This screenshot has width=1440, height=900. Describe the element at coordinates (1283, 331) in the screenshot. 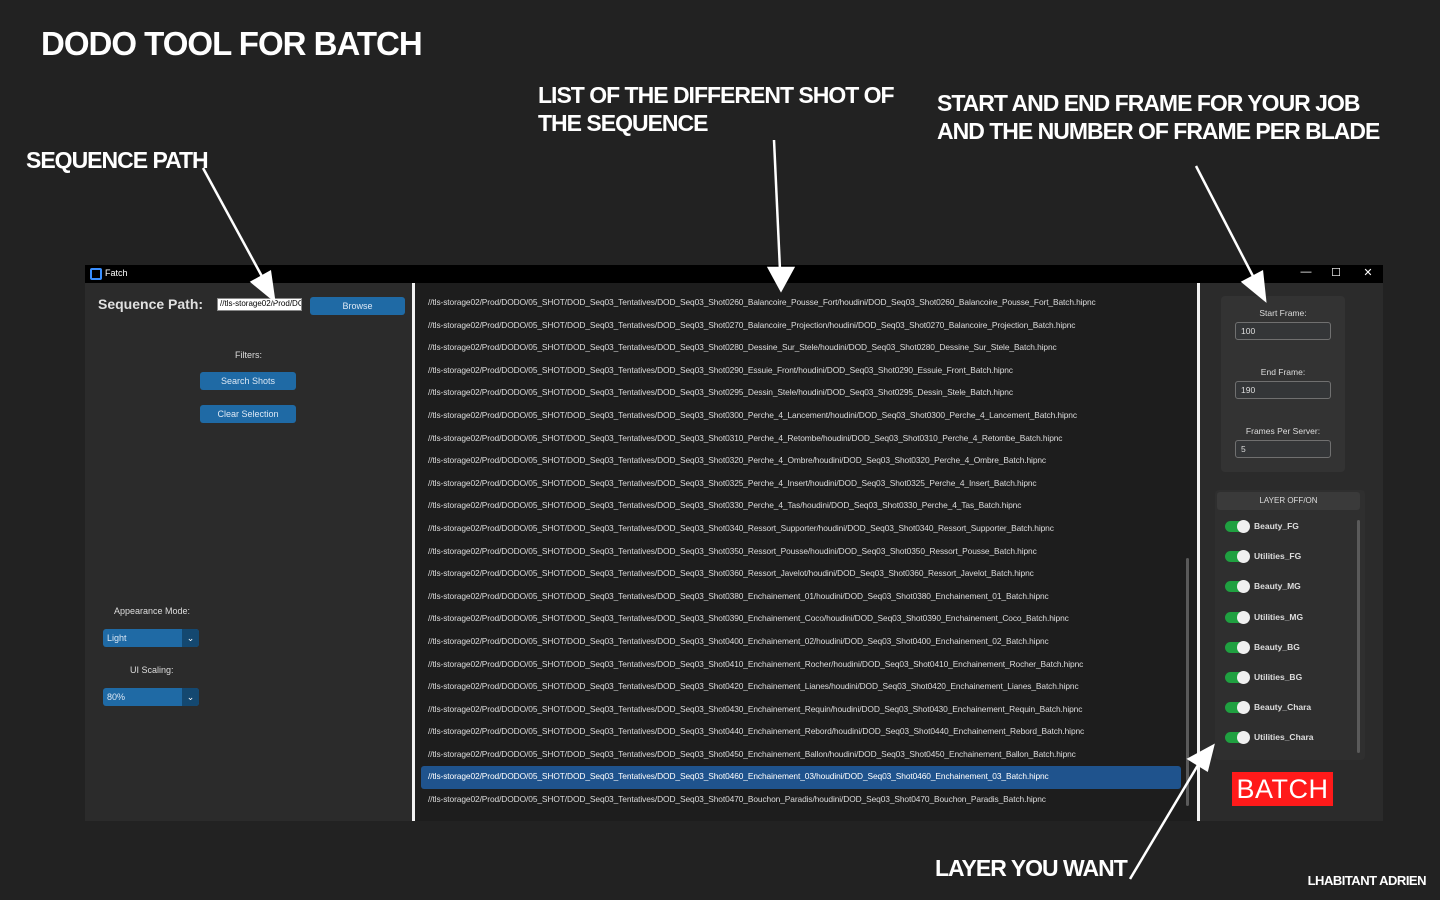

I see `start-frame-input: 100` at that location.